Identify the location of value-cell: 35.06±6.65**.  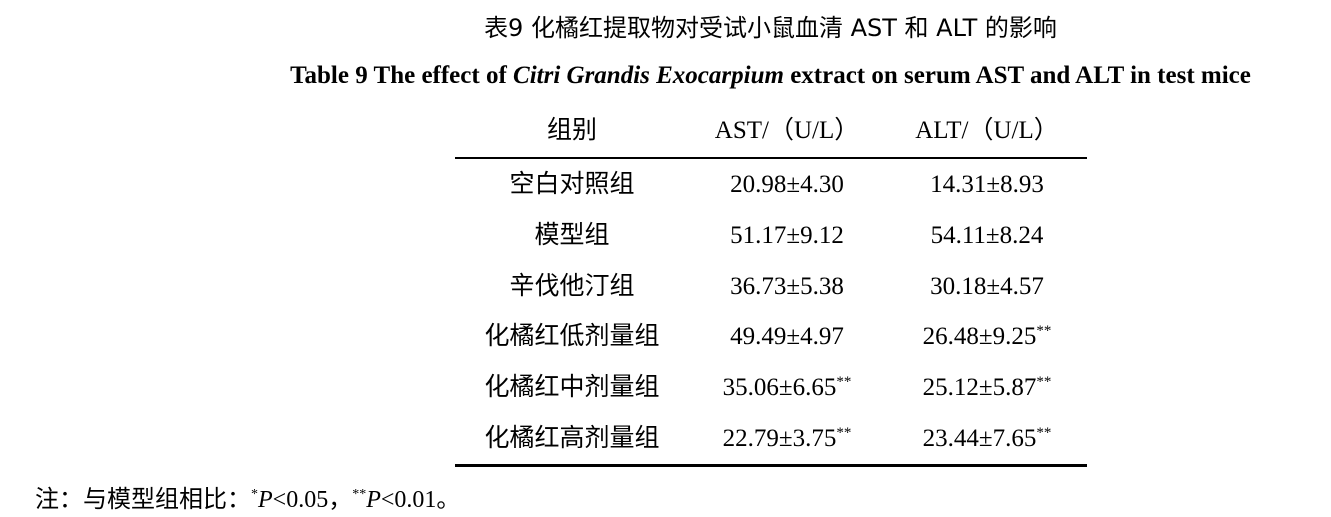
(787, 388).